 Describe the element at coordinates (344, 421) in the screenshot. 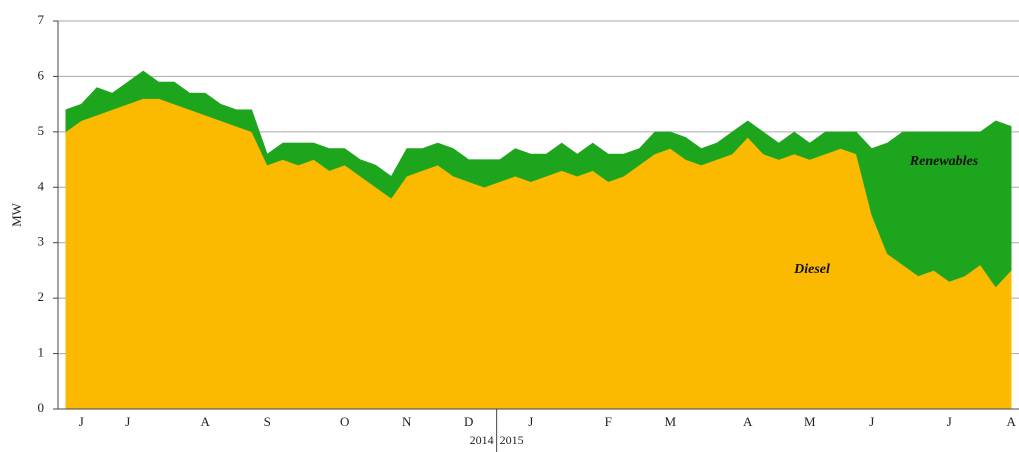

I see `x-tick-label: O` at that location.